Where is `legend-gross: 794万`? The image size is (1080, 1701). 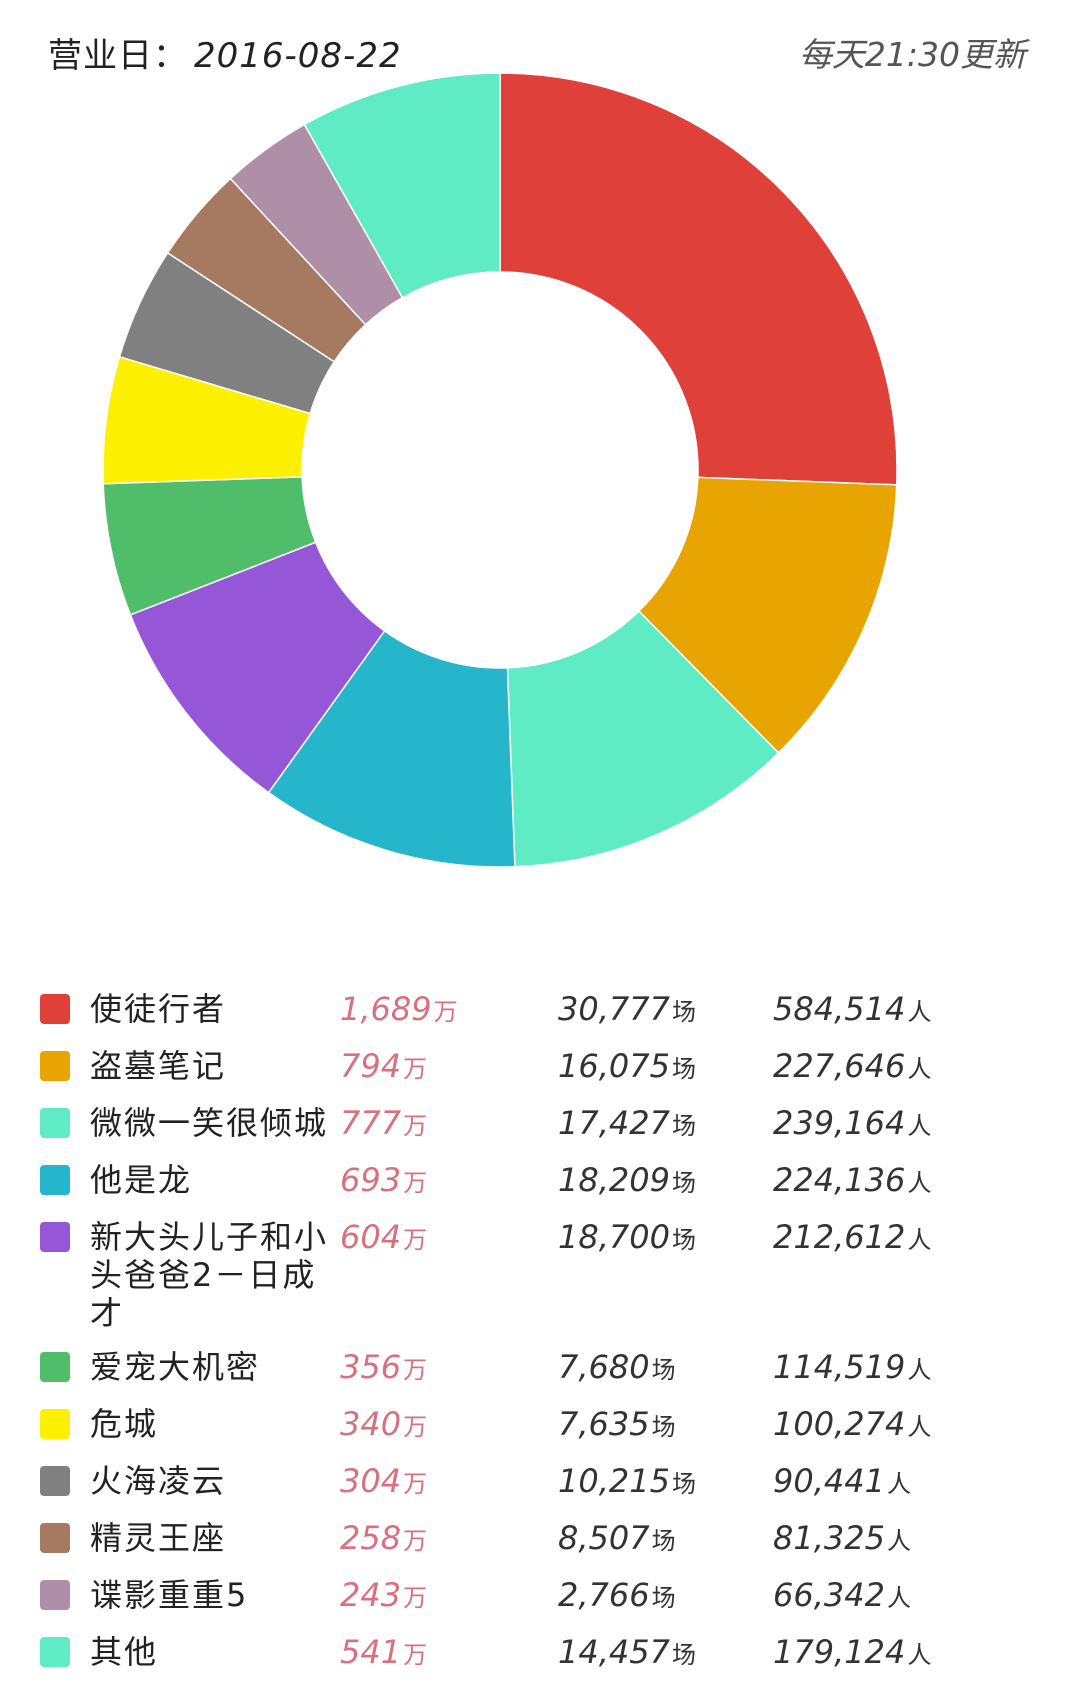
legend-gross: 794万 is located at coordinates (384, 1066).